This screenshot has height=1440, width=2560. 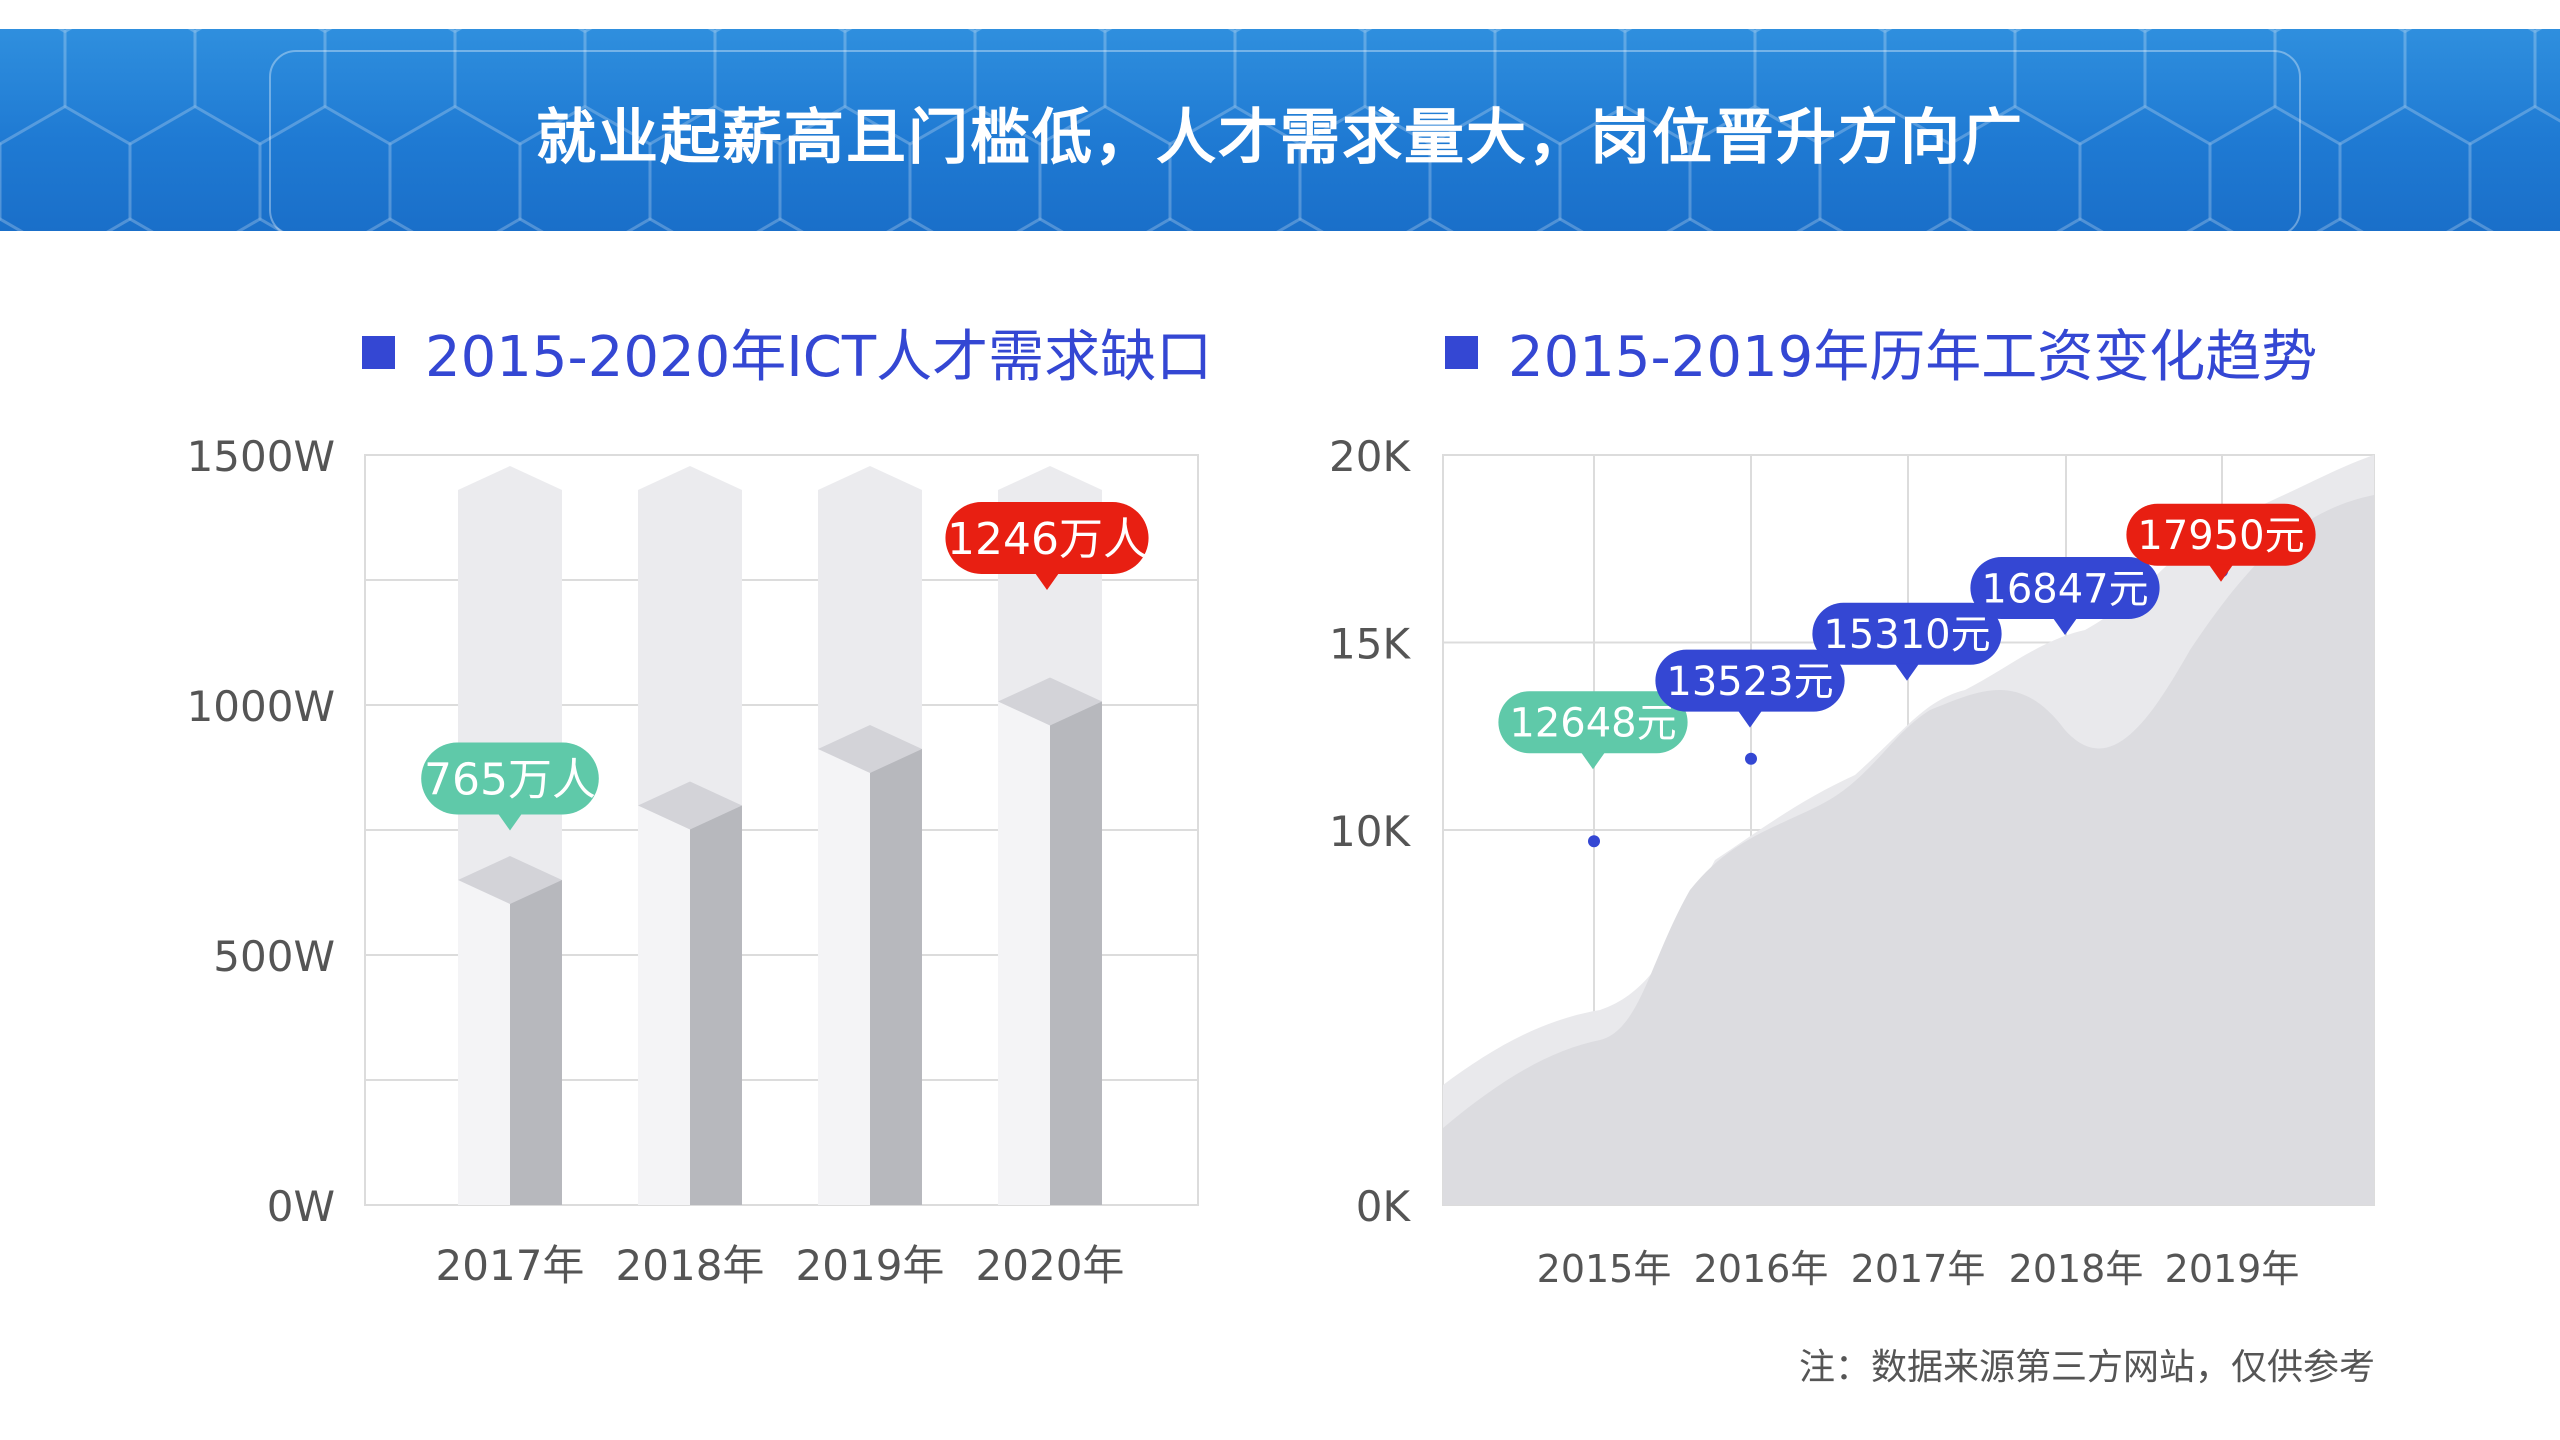 I want to click on data-callout-text: 17950元, so click(x=2220, y=536).